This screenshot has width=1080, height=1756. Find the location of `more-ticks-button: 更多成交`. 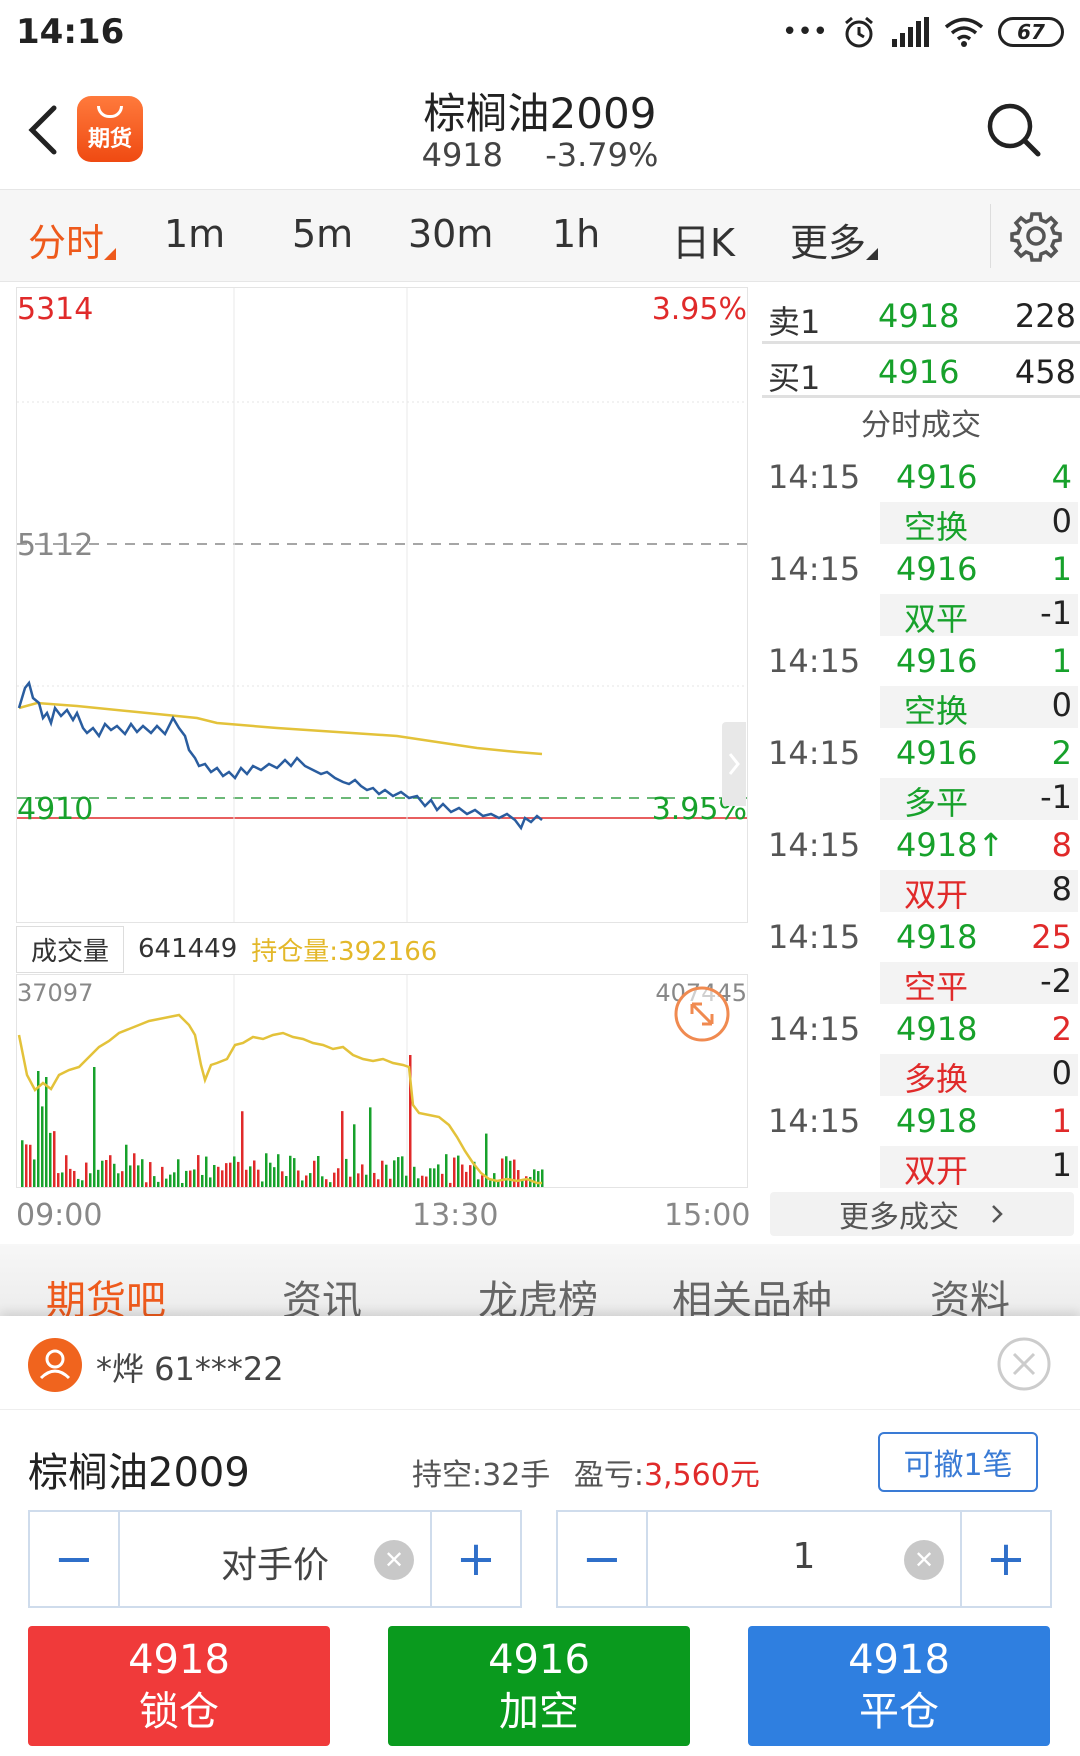

more-ticks-button: 更多成交 is located at coordinates (922, 1214).